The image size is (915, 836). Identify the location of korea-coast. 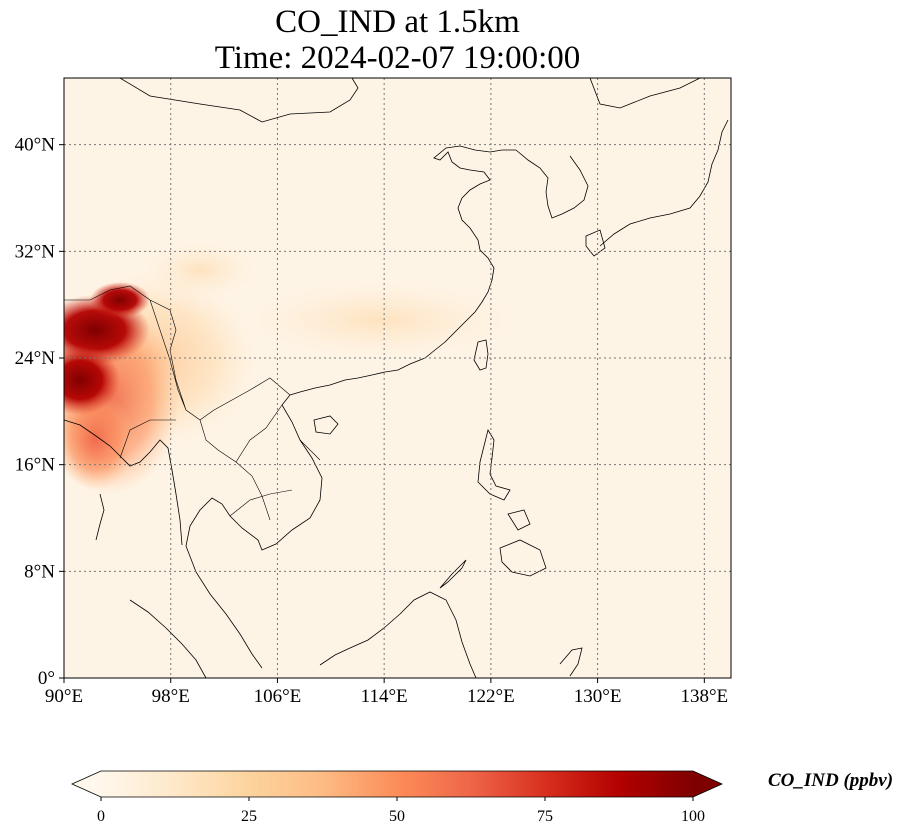
(552, 184).